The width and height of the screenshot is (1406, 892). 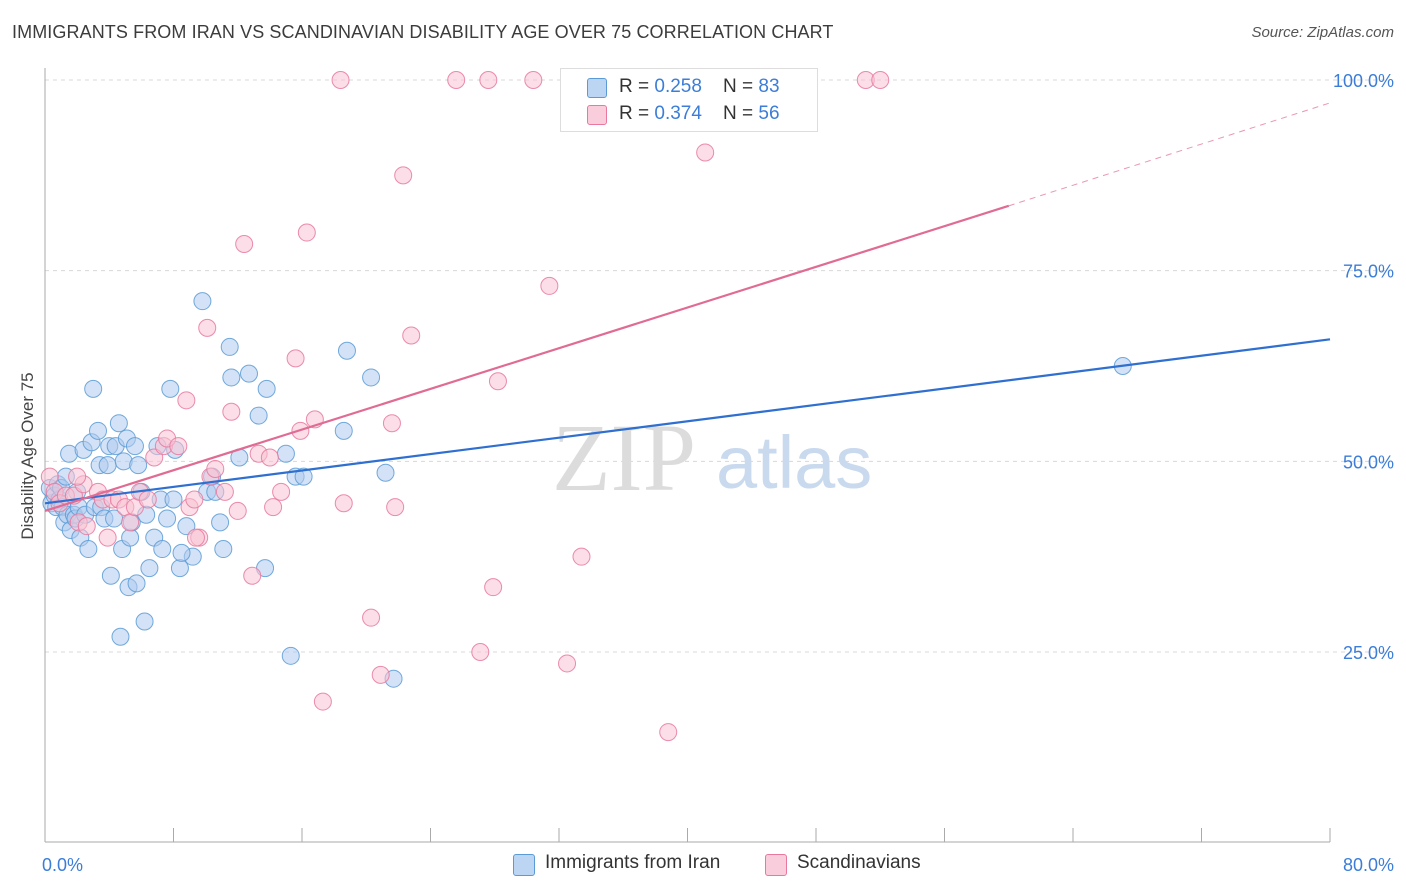 I want to click on y-tick-label: 100.0%, so click(x=1363, y=81).